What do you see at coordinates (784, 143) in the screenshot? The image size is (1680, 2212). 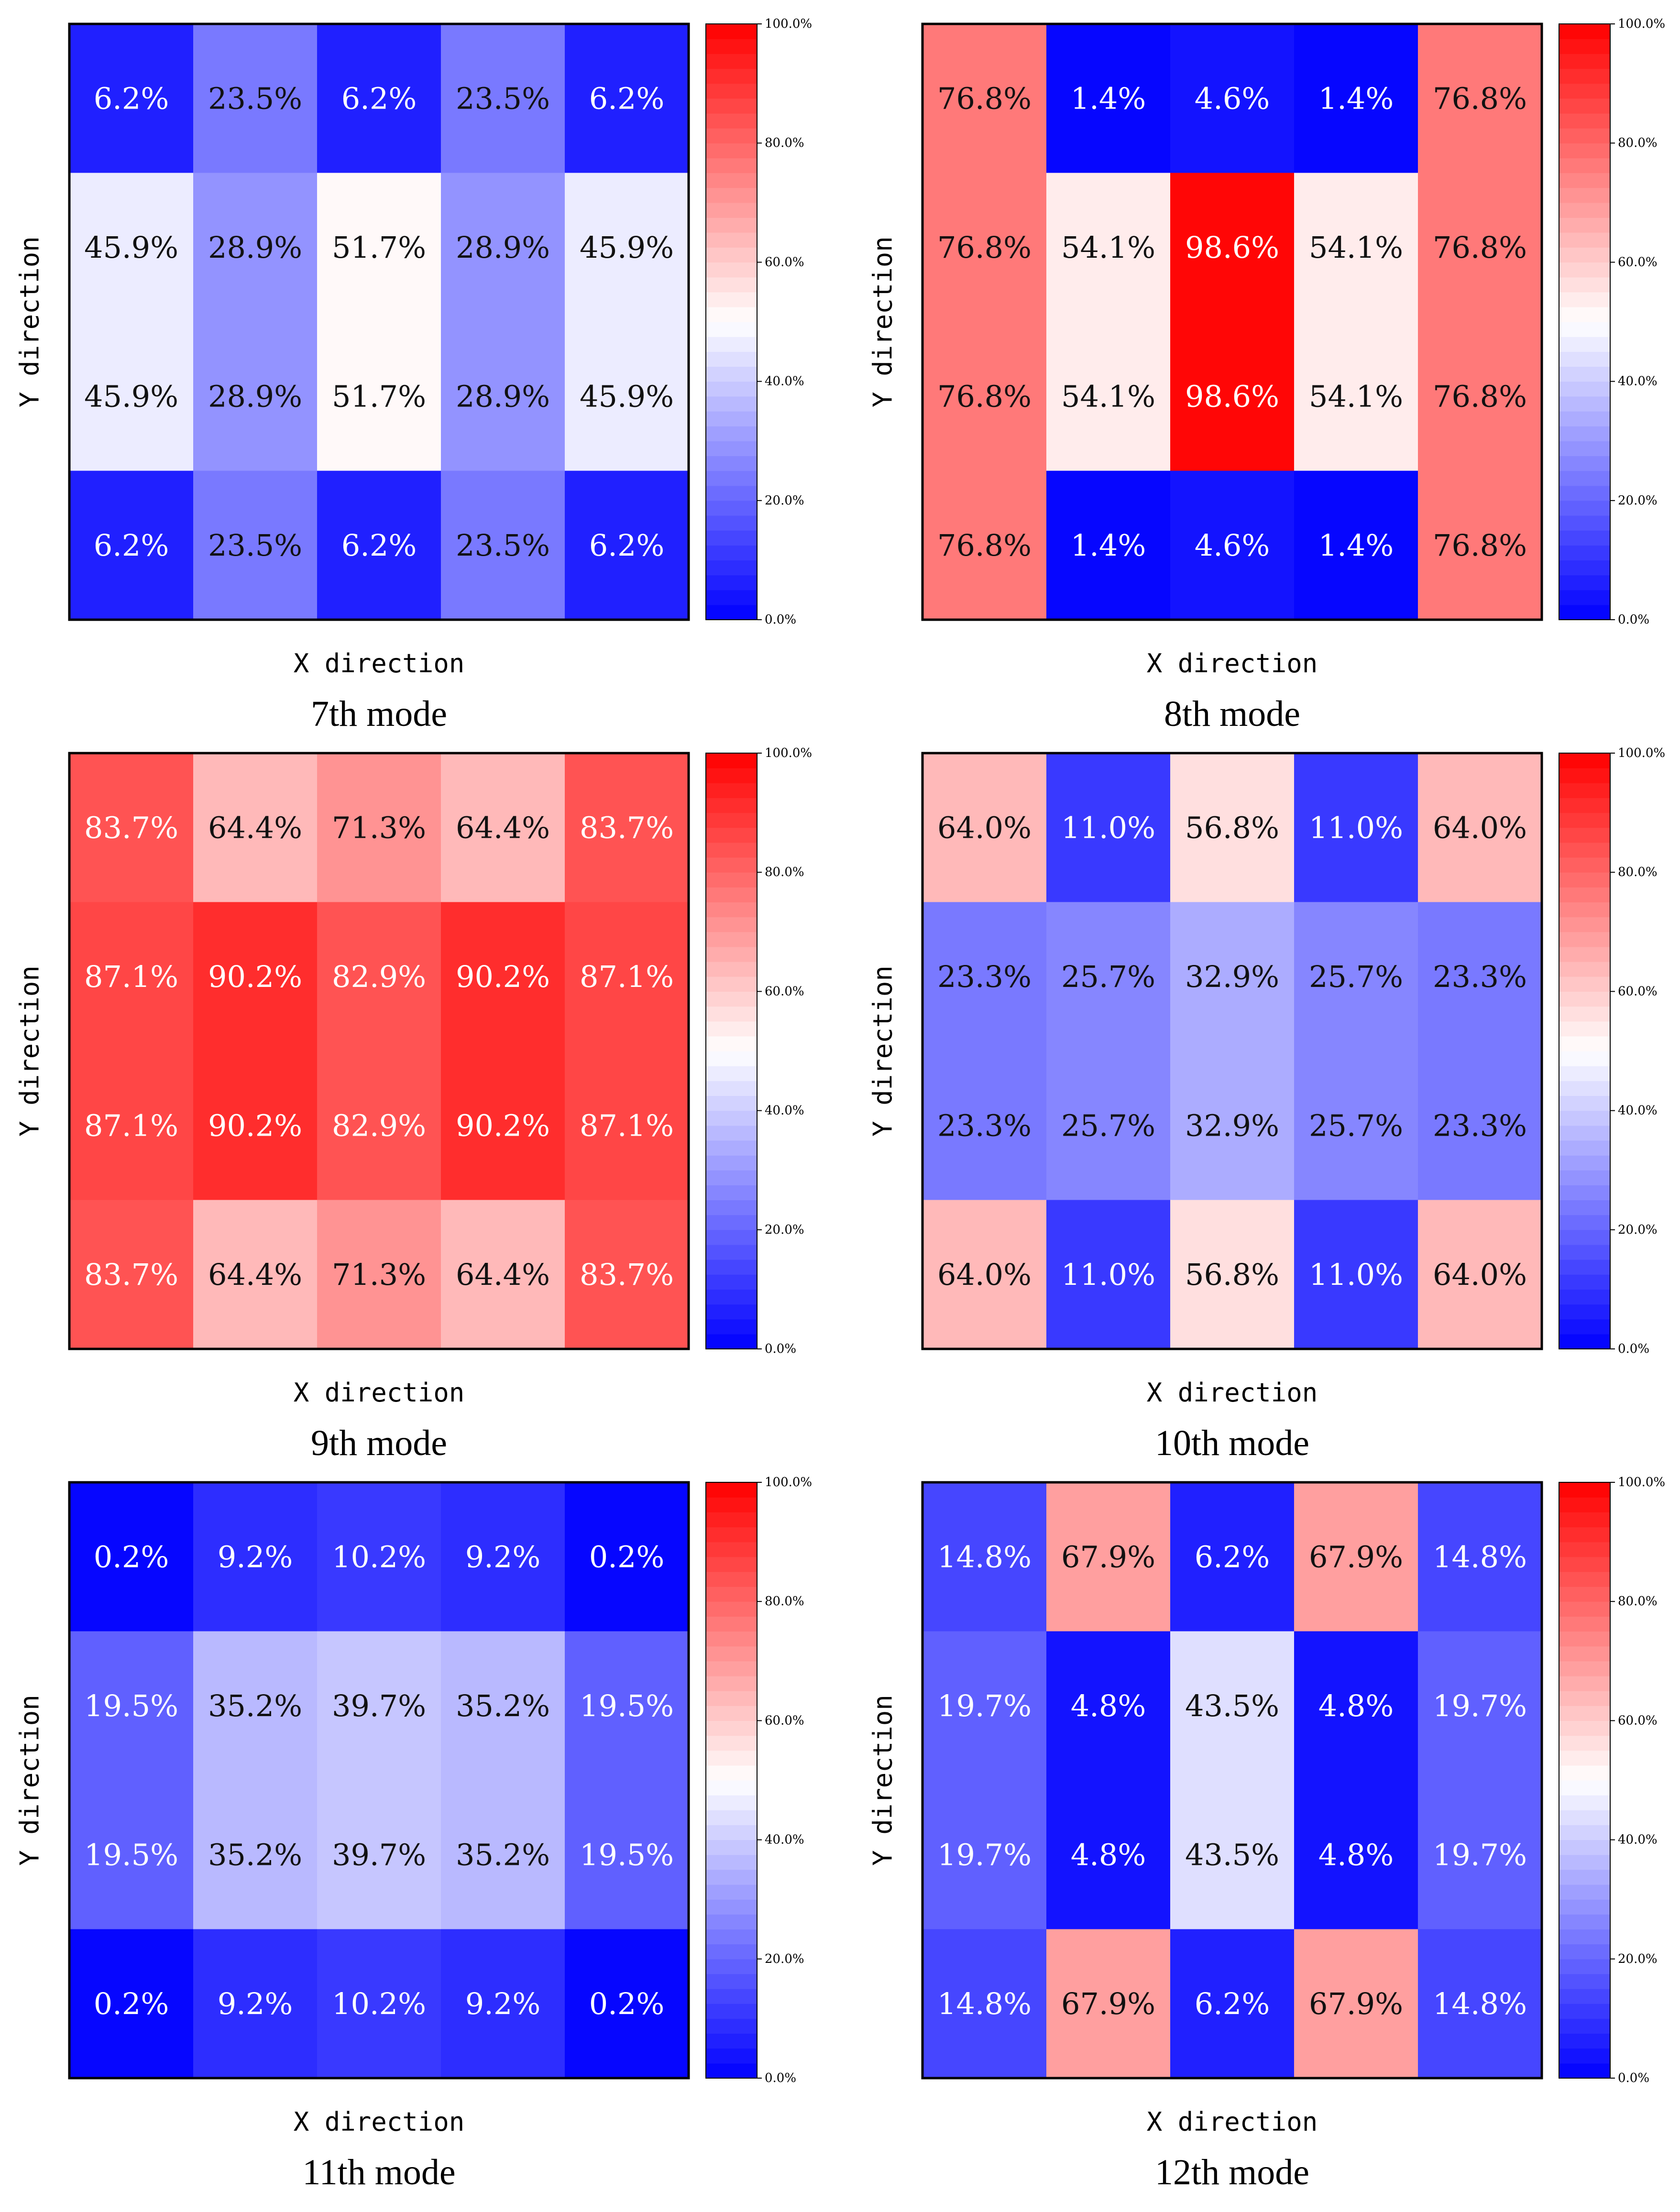 I see `colorbar-tick-label: 80.0%` at bounding box center [784, 143].